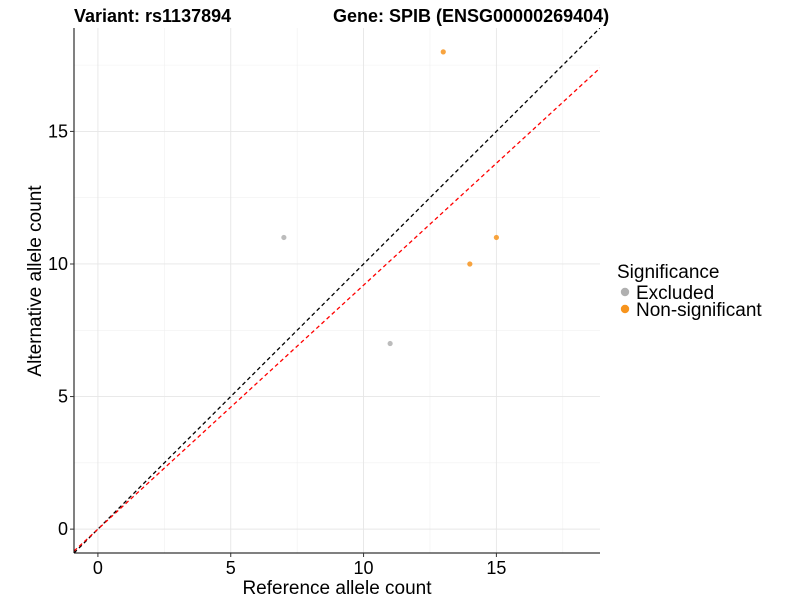  I want to click on x-tick-label: 10, so click(364, 568).